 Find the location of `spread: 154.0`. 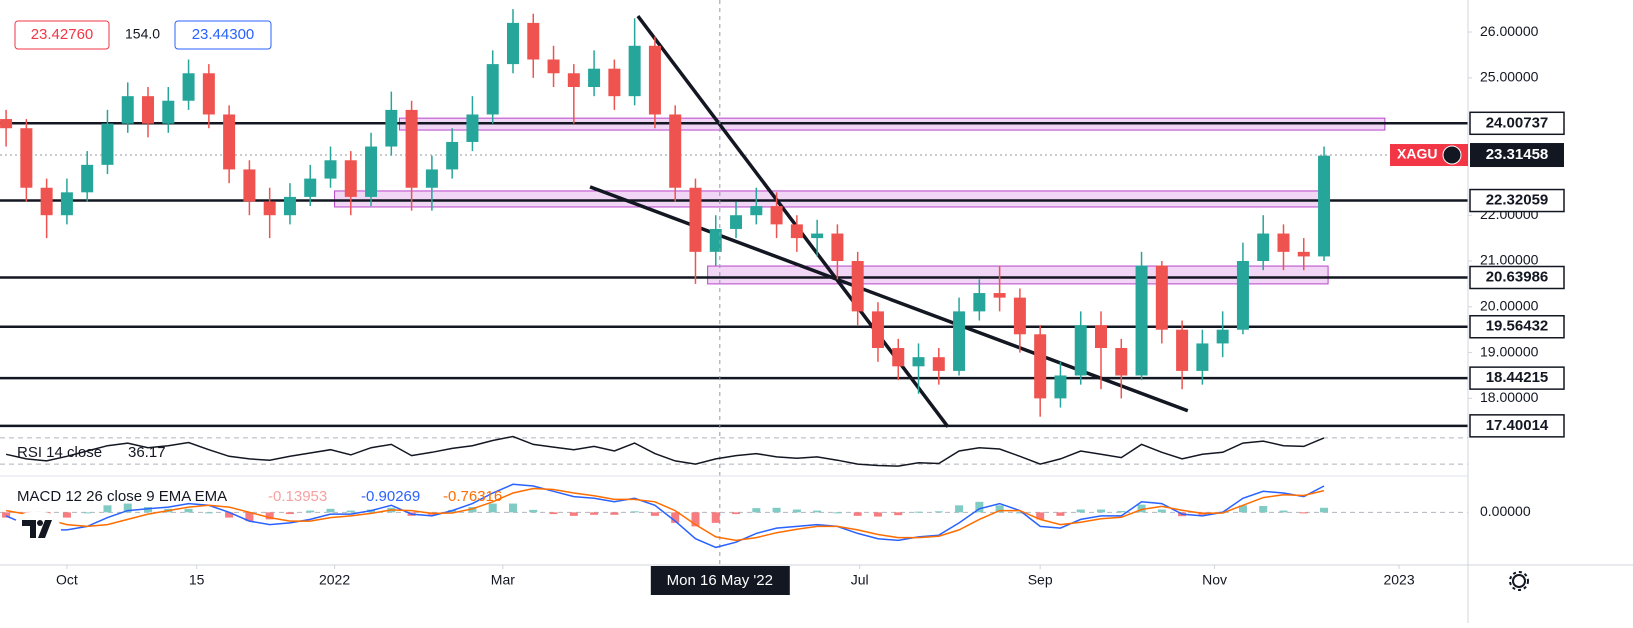

spread: 154.0 is located at coordinates (142, 34).